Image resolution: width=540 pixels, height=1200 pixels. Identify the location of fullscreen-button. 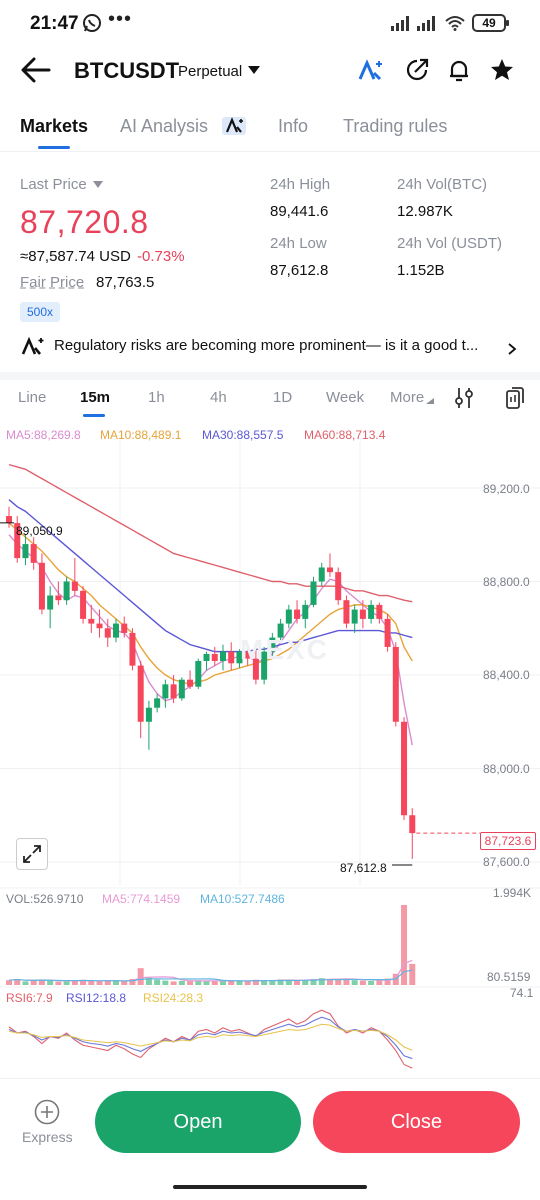
(32, 854).